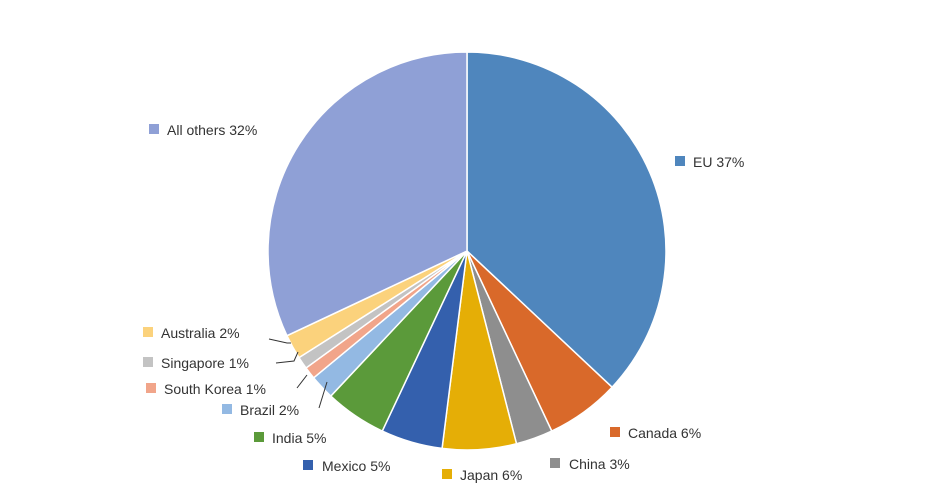 This screenshot has height=504, width=936. I want to click on legend-key-eu, so click(680, 161).